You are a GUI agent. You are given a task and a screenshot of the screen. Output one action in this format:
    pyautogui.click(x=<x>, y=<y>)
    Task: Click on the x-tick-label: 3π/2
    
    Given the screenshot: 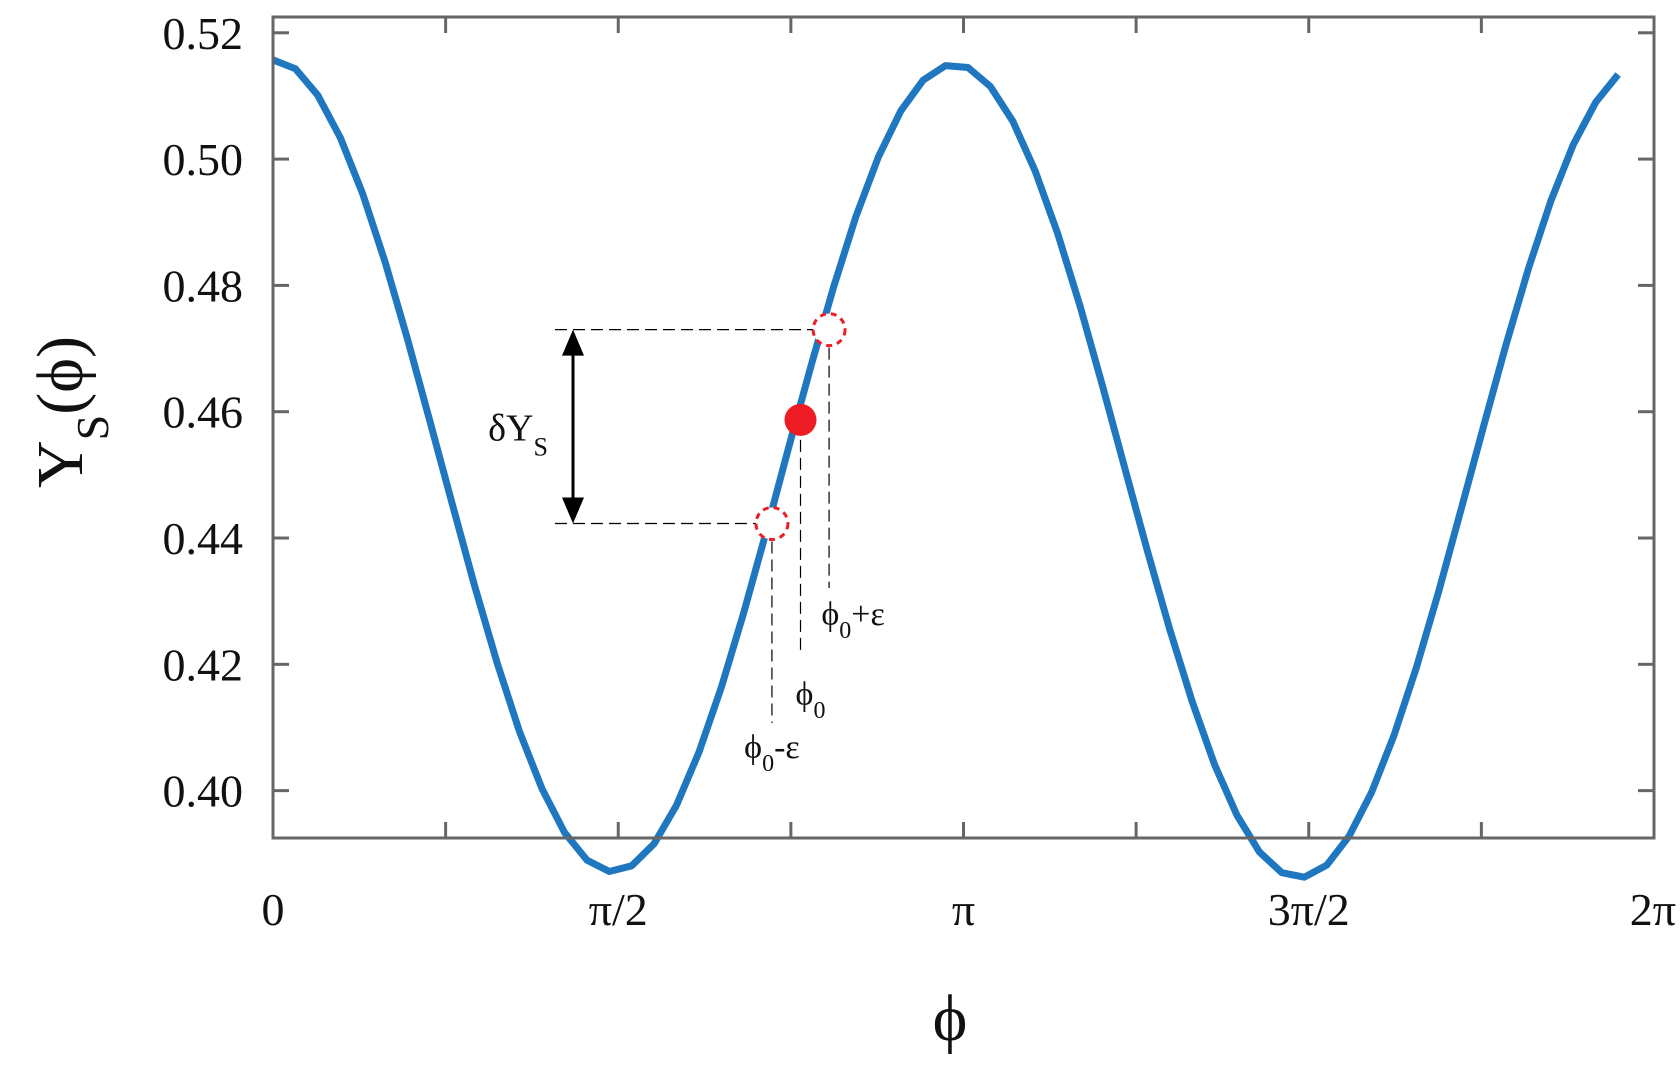 What is the action you would take?
    pyautogui.click(x=1309, y=909)
    